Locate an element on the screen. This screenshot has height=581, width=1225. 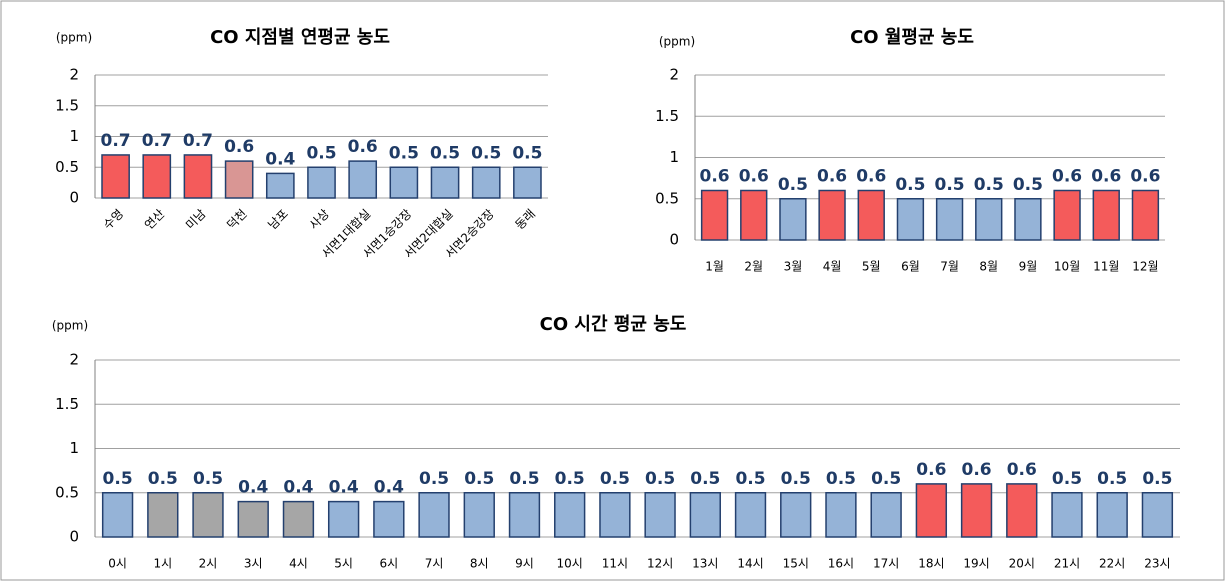
x-tick-label: 8시 is located at coordinates (479, 564).